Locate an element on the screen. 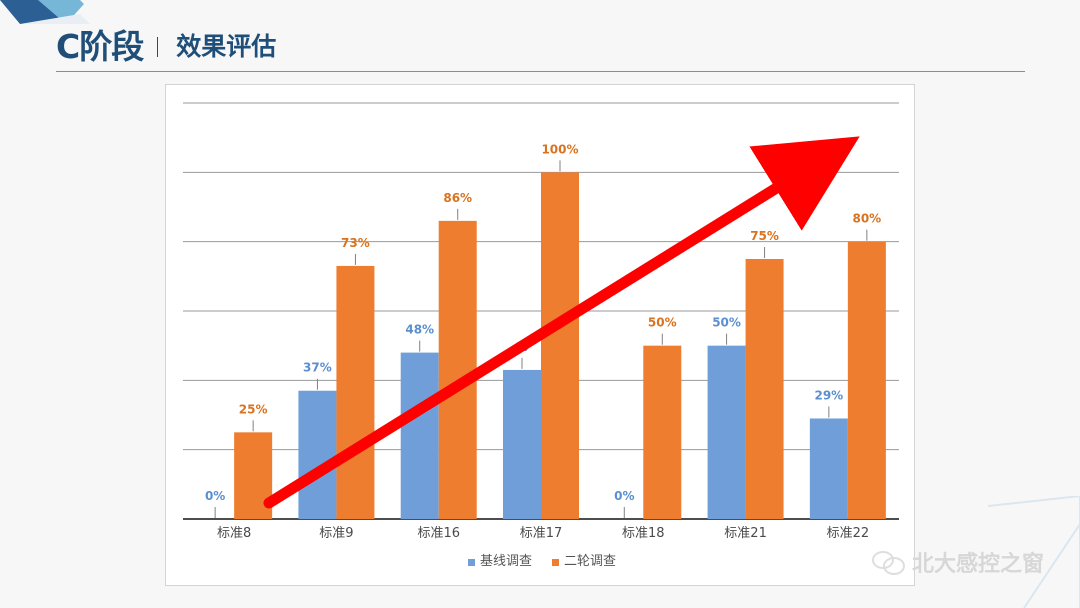  second-round-data-label: 50% is located at coordinates (662, 323).